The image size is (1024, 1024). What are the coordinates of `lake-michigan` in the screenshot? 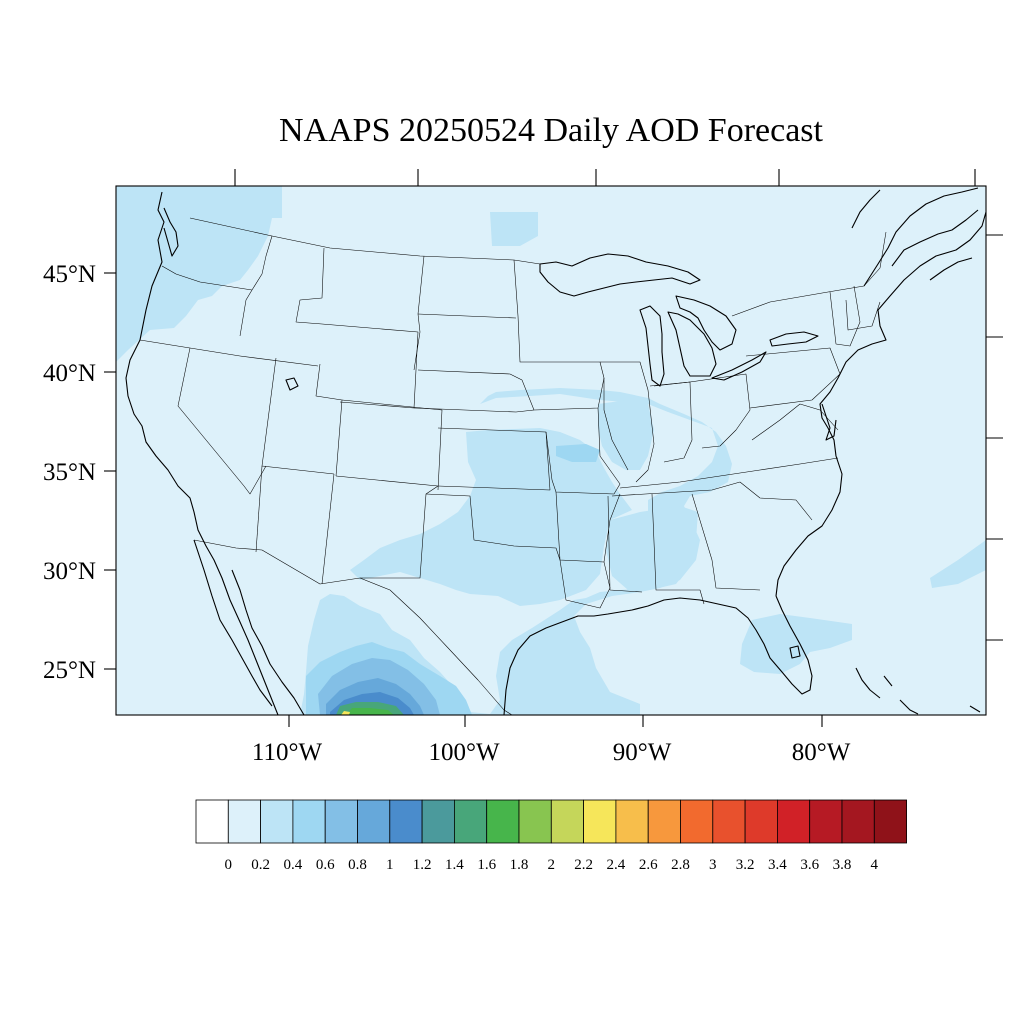 It's located at (652, 346).